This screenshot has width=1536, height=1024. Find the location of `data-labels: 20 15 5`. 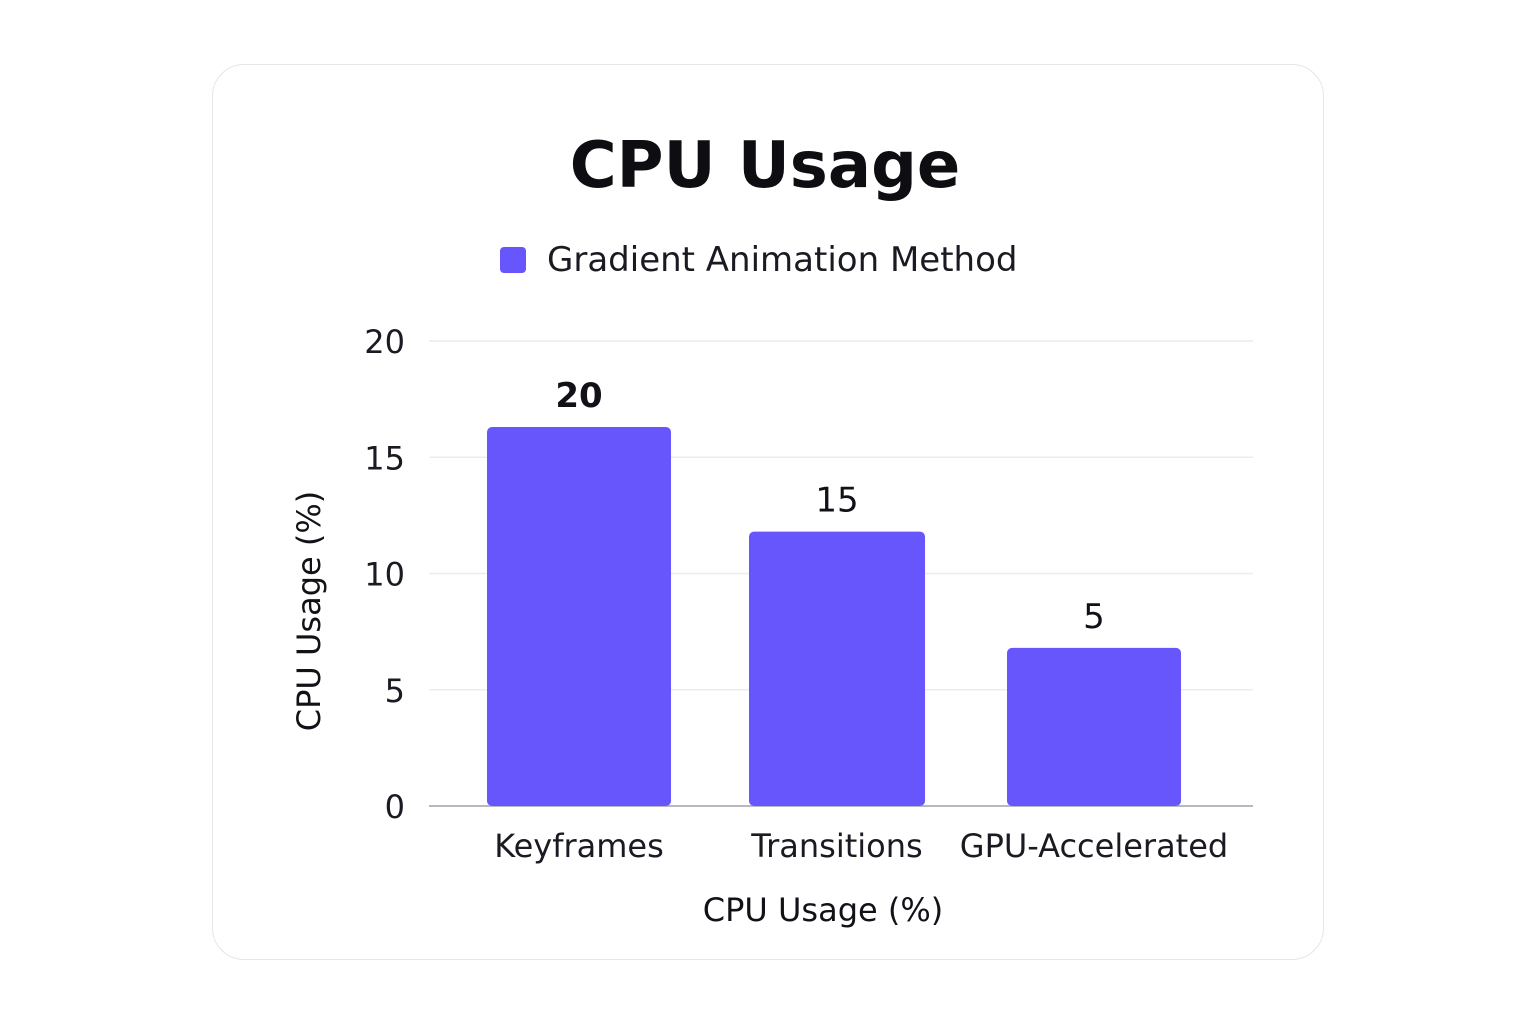

data-labels: 20 15 5 is located at coordinates (829, 506).